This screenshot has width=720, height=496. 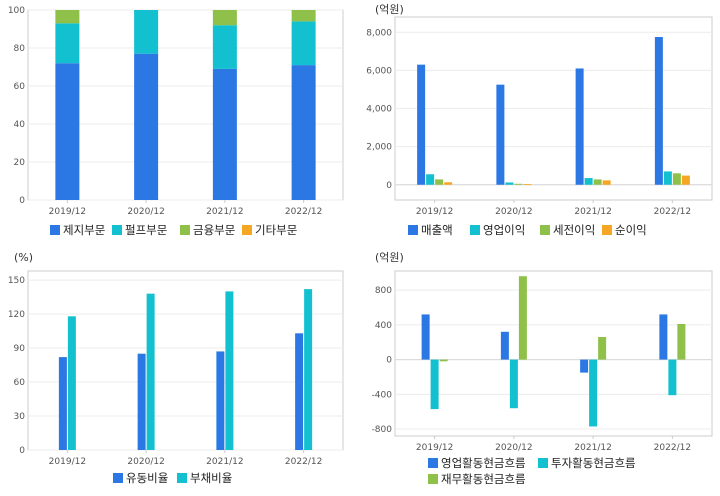 I want to click on bar-제지부문-2020/12, so click(x=146, y=127).